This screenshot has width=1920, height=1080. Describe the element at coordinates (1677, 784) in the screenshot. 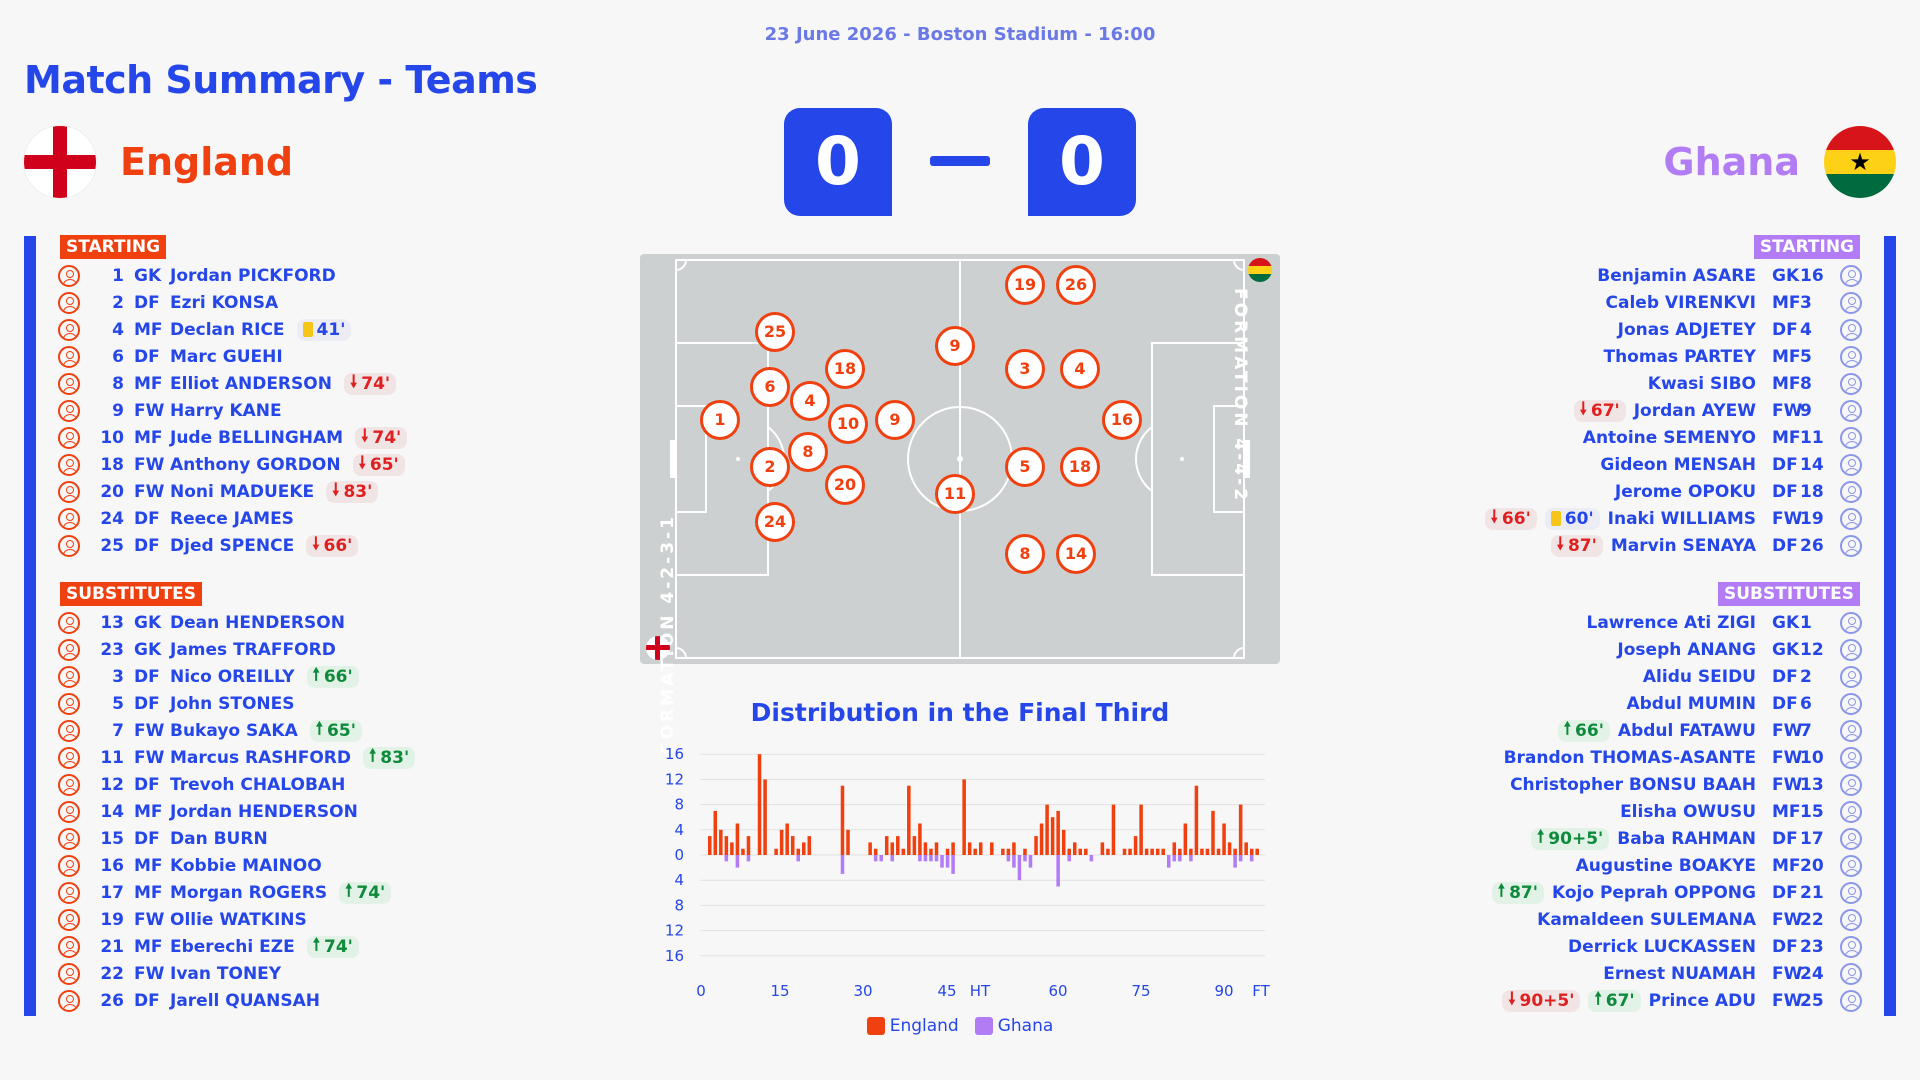

I see `player-row: Christopher BONSU BAAH FW 13` at that location.